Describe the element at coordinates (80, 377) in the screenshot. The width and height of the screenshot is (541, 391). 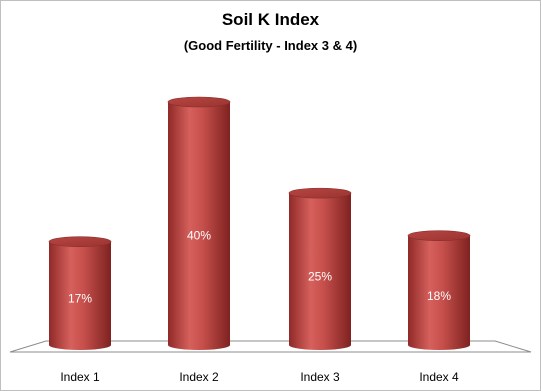
I see `x-tick-label: Index 1` at that location.